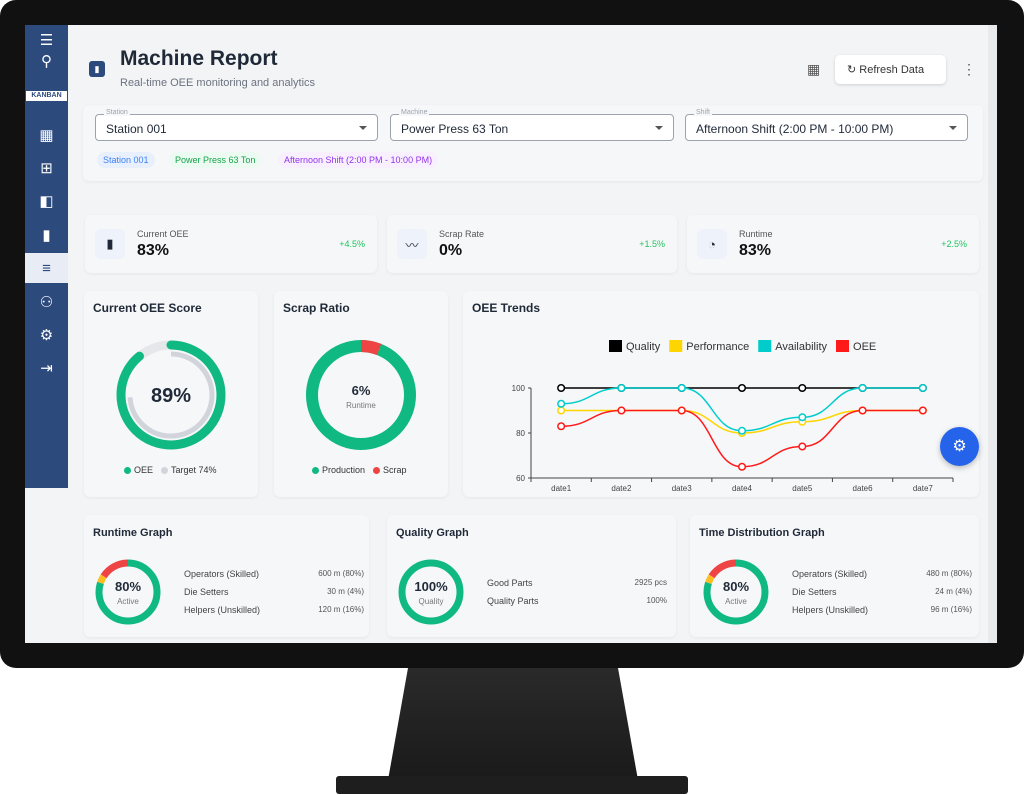 This screenshot has height=795, width=1024. What do you see at coordinates (742, 438) in the screenshot?
I see `series-line-oee` at bounding box center [742, 438].